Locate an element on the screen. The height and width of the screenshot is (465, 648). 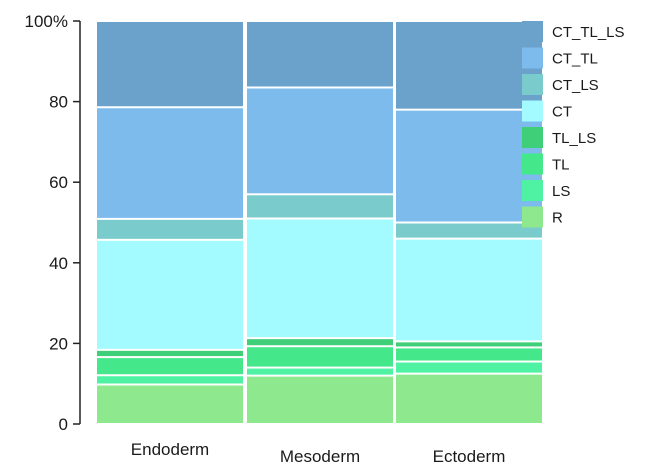
legend-item-tl: TL is located at coordinates (546, 164).